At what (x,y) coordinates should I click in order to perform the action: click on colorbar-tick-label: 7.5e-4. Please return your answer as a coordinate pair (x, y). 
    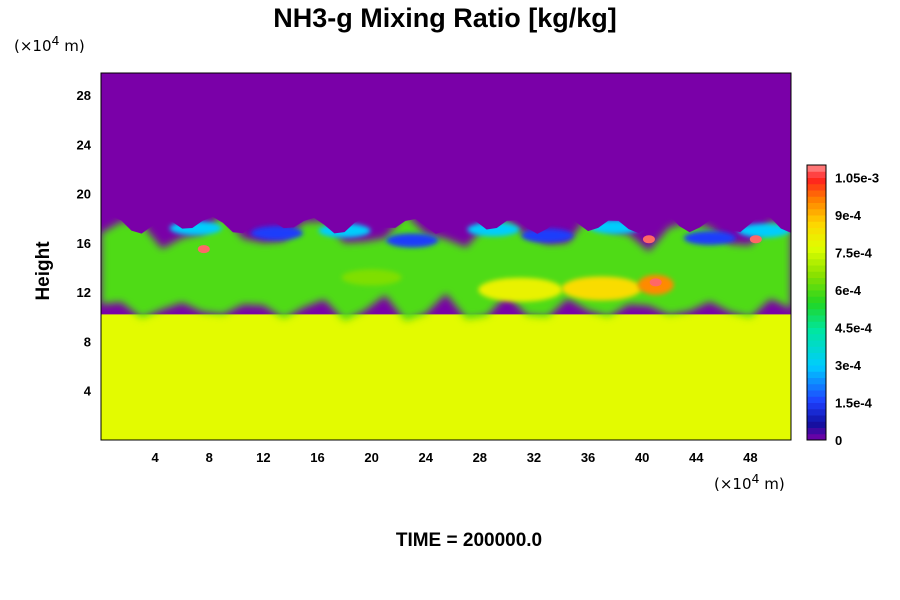
    Looking at the image, I should click on (854, 253).